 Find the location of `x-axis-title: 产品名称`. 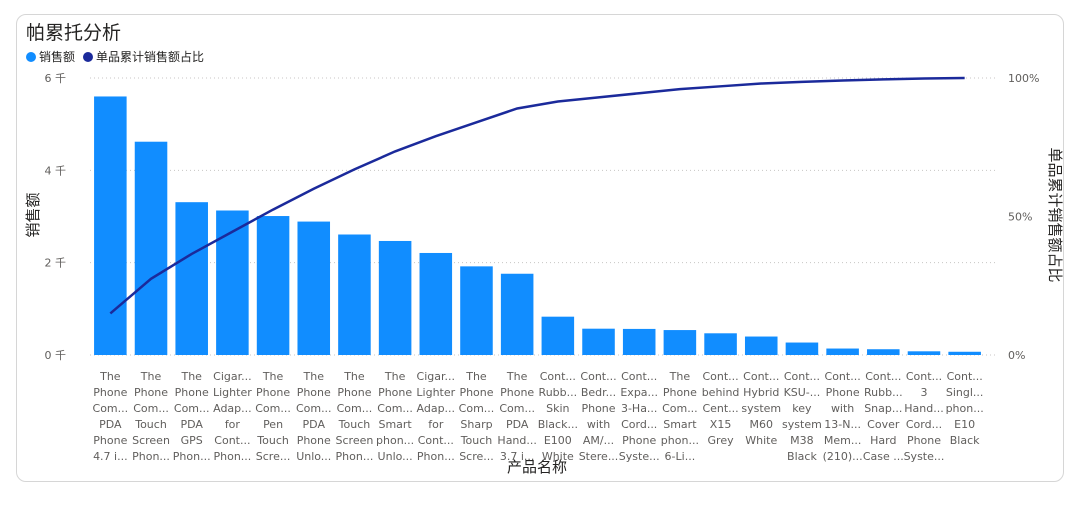

x-axis-title: 产品名称 is located at coordinates (537, 467).